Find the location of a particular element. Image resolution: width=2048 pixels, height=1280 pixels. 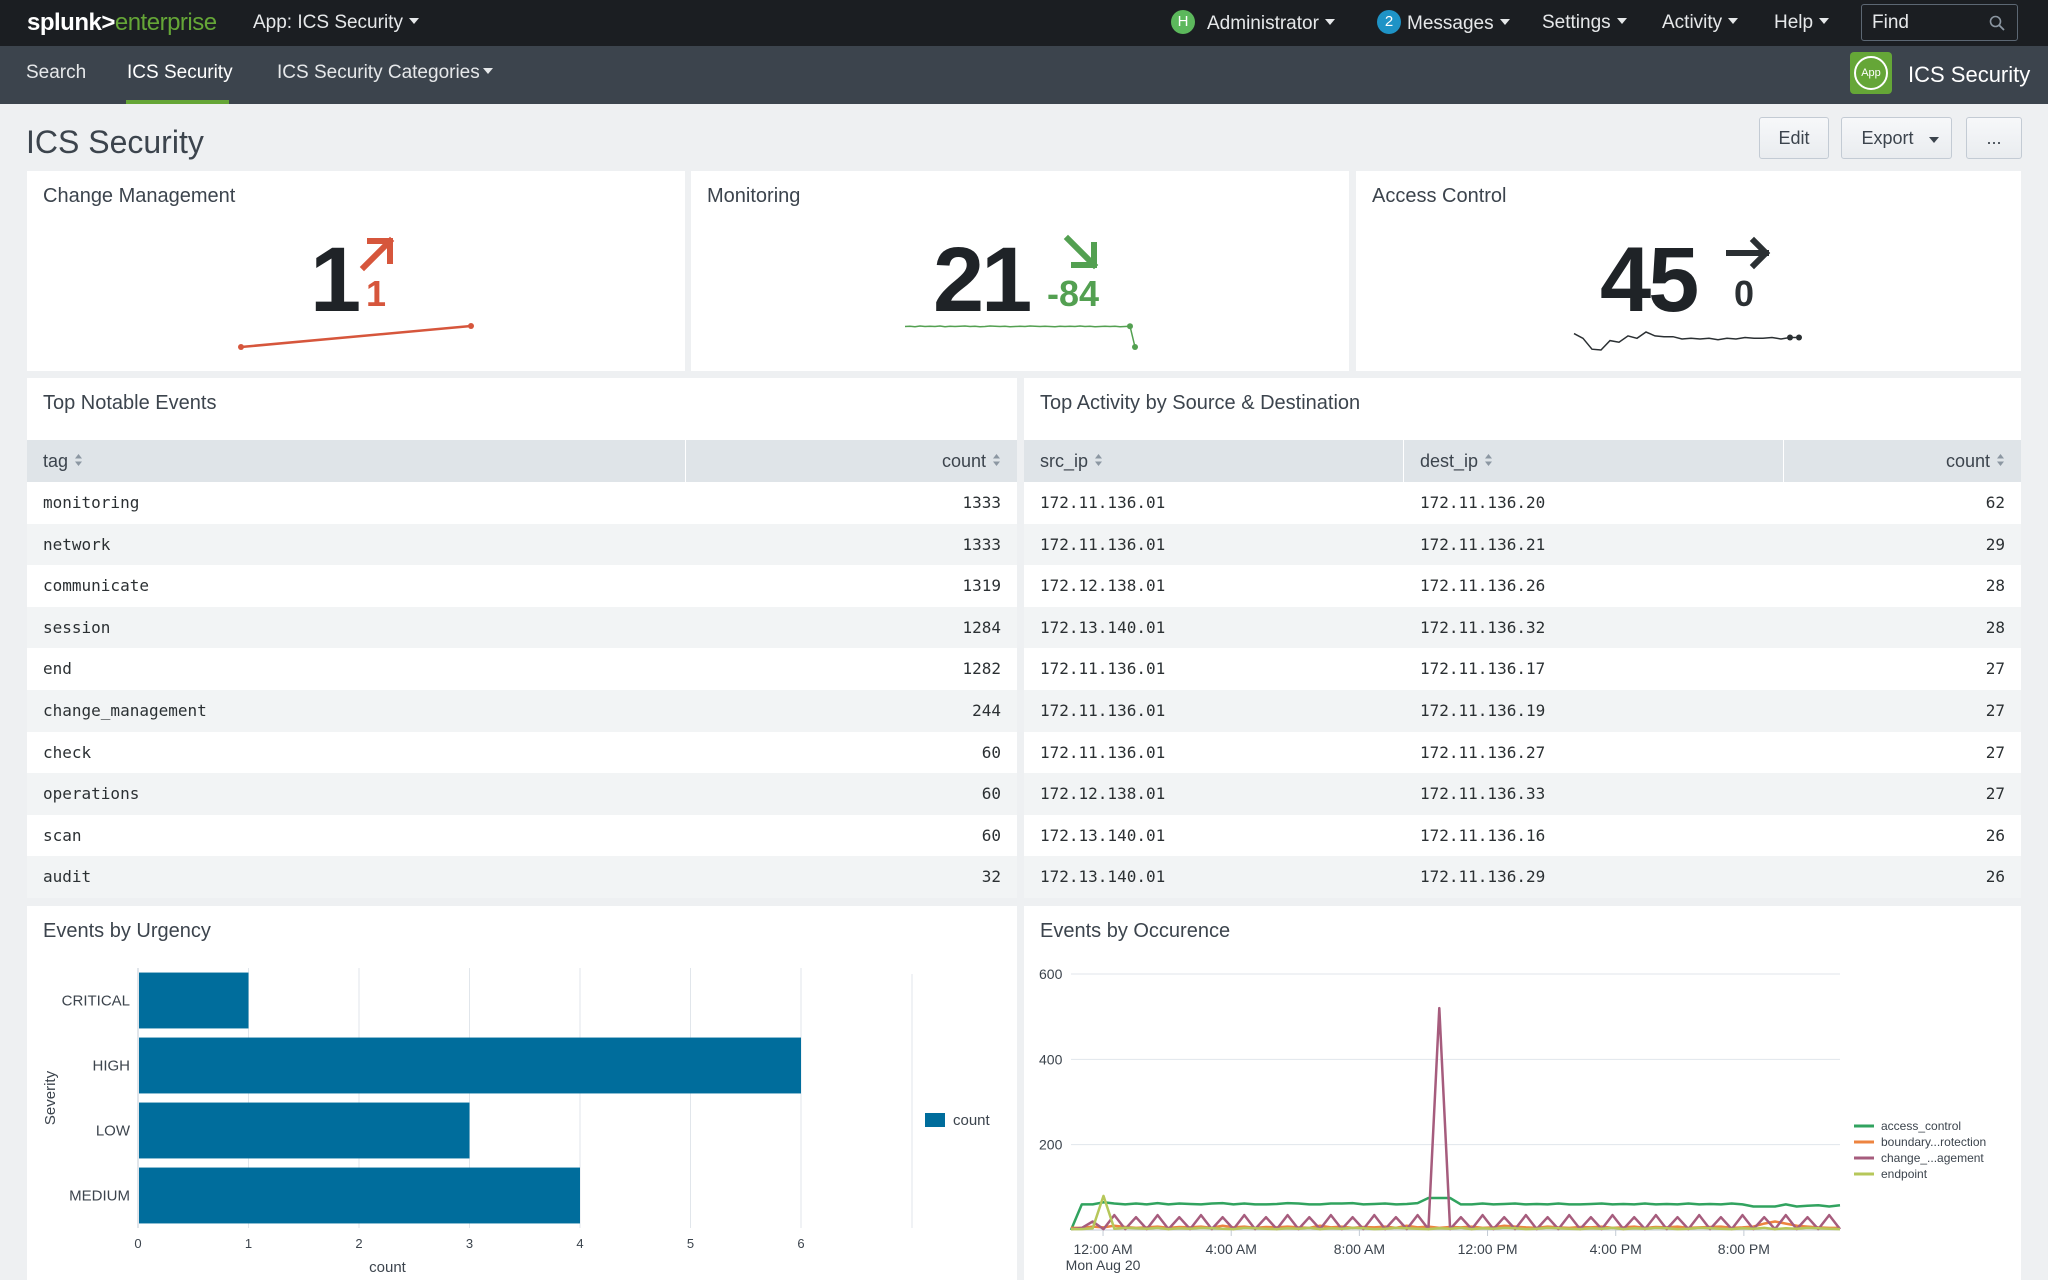

legend-label: access_control is located at coordinates (1921, 1126).